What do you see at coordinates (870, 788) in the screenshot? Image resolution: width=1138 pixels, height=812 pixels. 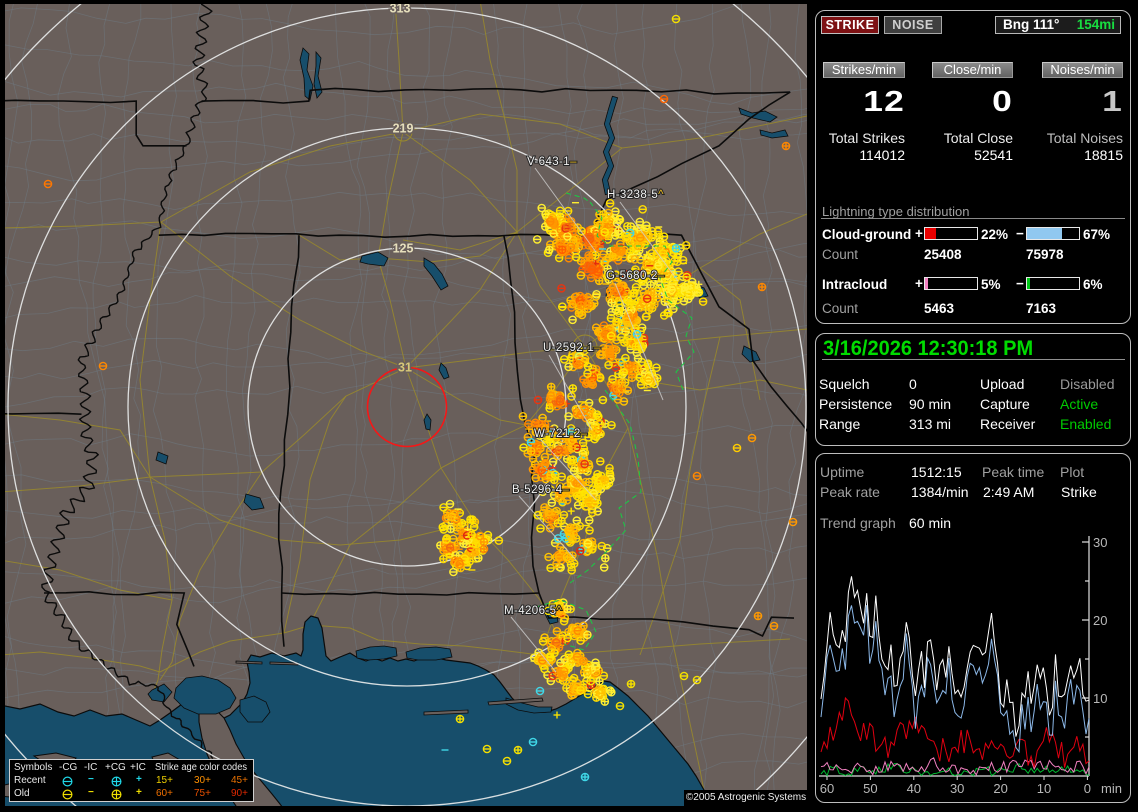 I see `svg-text: 50` at bounding box center [870, 788].